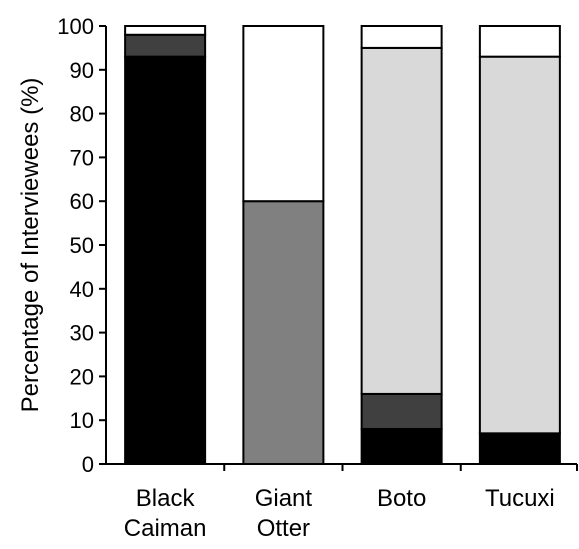  Describe the element at coordinates (520, 498) in the screenshot. I see `category-label-3: Tucuxi` at that location.